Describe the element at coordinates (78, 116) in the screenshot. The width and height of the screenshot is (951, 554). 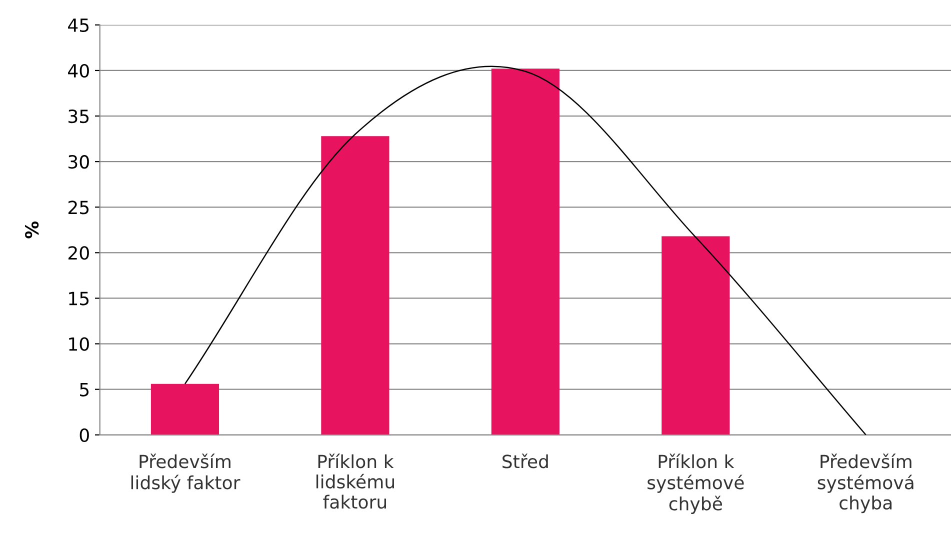
I see `y-tick-label: 35` at that location.